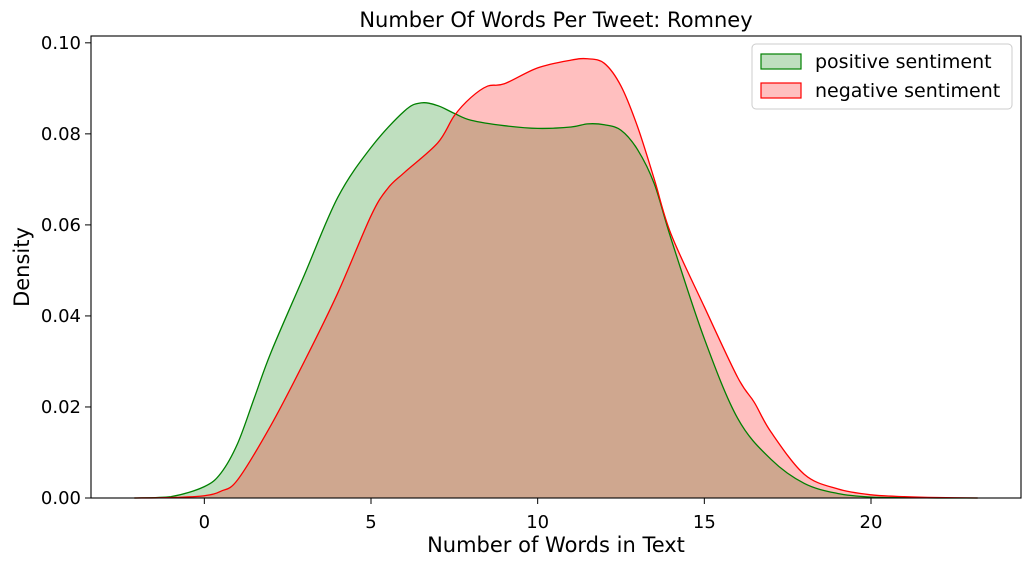  Describe the element at coordinates (556, 545) in the screenshot. I see `x-axis-label: Number of Words in Text` at that location.